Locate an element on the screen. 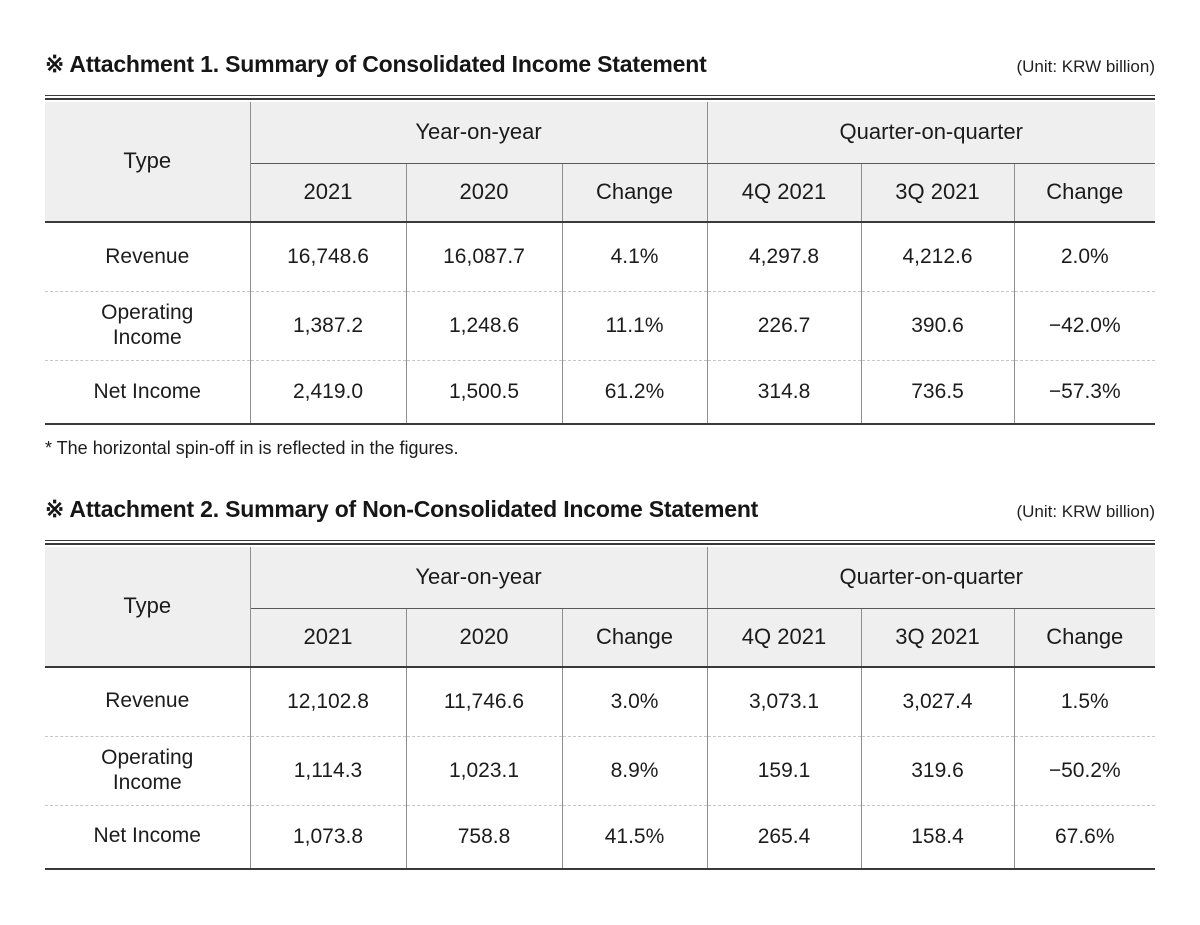 This screenshot has width=1200, height=925. cell-value: 2,419.0 is located at coordinates (327, 392).